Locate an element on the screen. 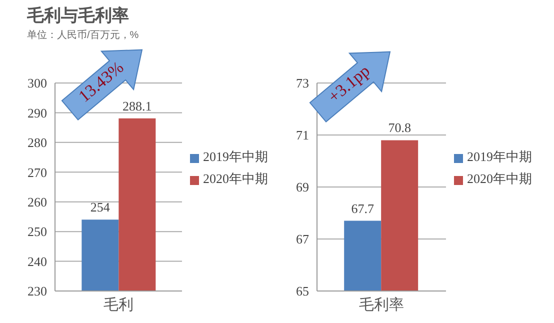 This screenshot has height=323, width=554. y-tick-label: 250 is located at coordinates (37, 232).